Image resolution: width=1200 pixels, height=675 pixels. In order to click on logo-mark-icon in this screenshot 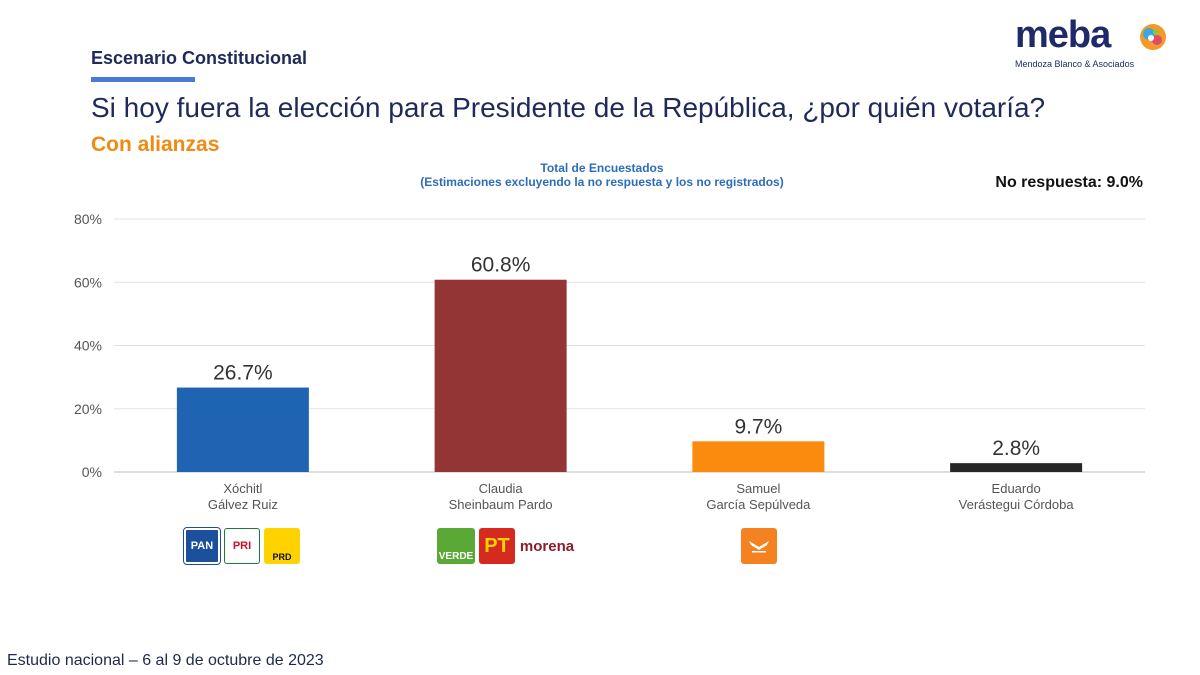, I will do `click(1153, 37)`.